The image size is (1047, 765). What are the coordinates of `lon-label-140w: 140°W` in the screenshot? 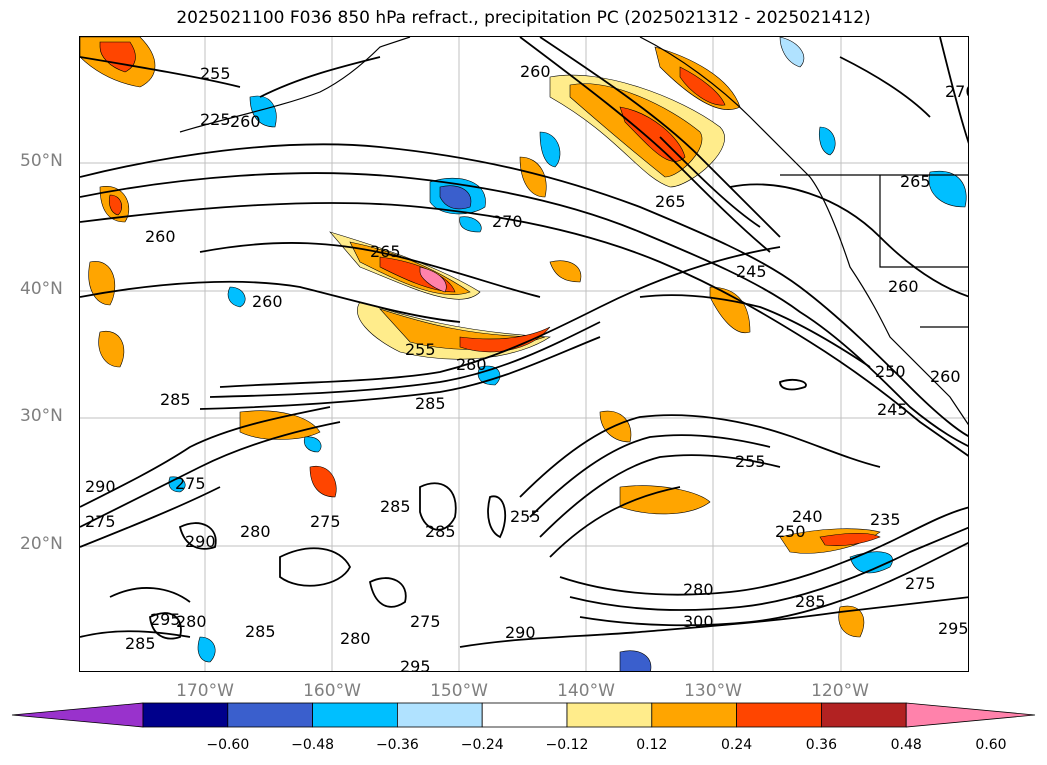 It's located at (586, 691).